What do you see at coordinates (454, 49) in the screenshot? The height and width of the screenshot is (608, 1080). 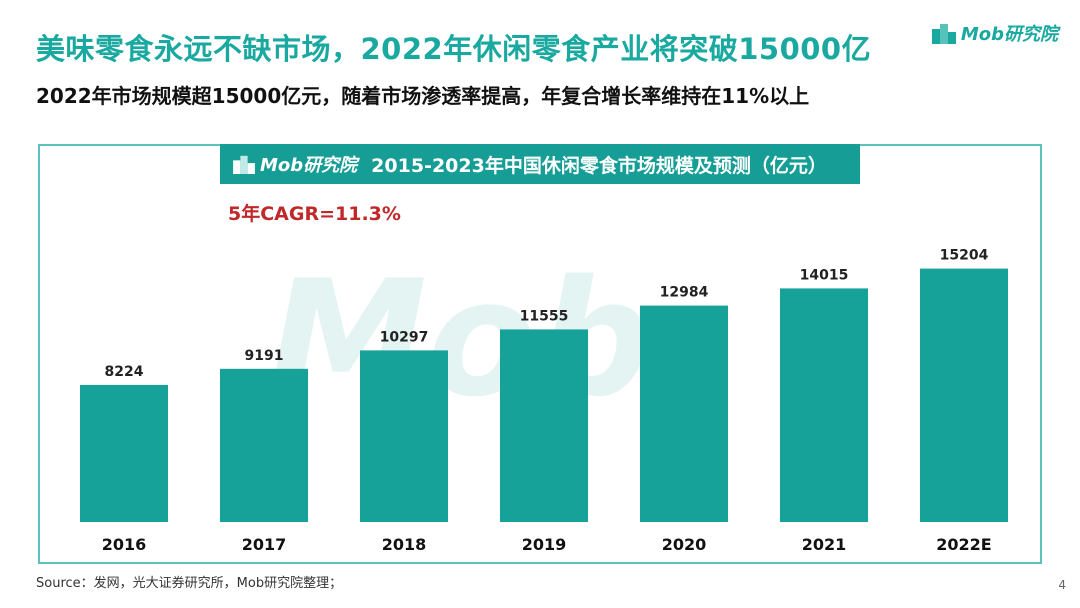 I see `headline: 美味零食永远不缺市场，2022年休闲零食产业将突破15000亿` at bounding box center [454, 49].